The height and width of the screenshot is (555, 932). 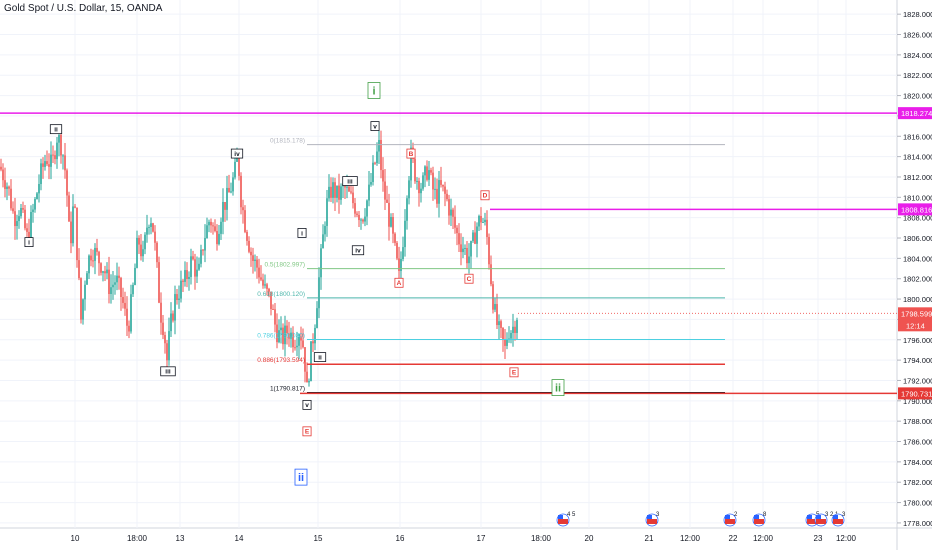 I want to click on fib-level-label: 1(1790.817), so click(x=287, y=389).